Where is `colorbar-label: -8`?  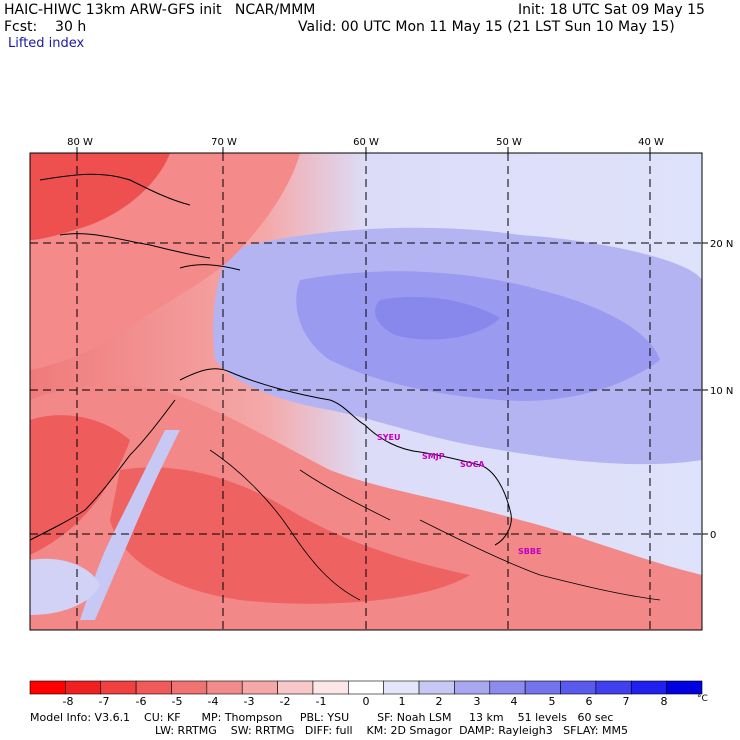 colorbar-label: -8 is located at coordinates (68, 701).